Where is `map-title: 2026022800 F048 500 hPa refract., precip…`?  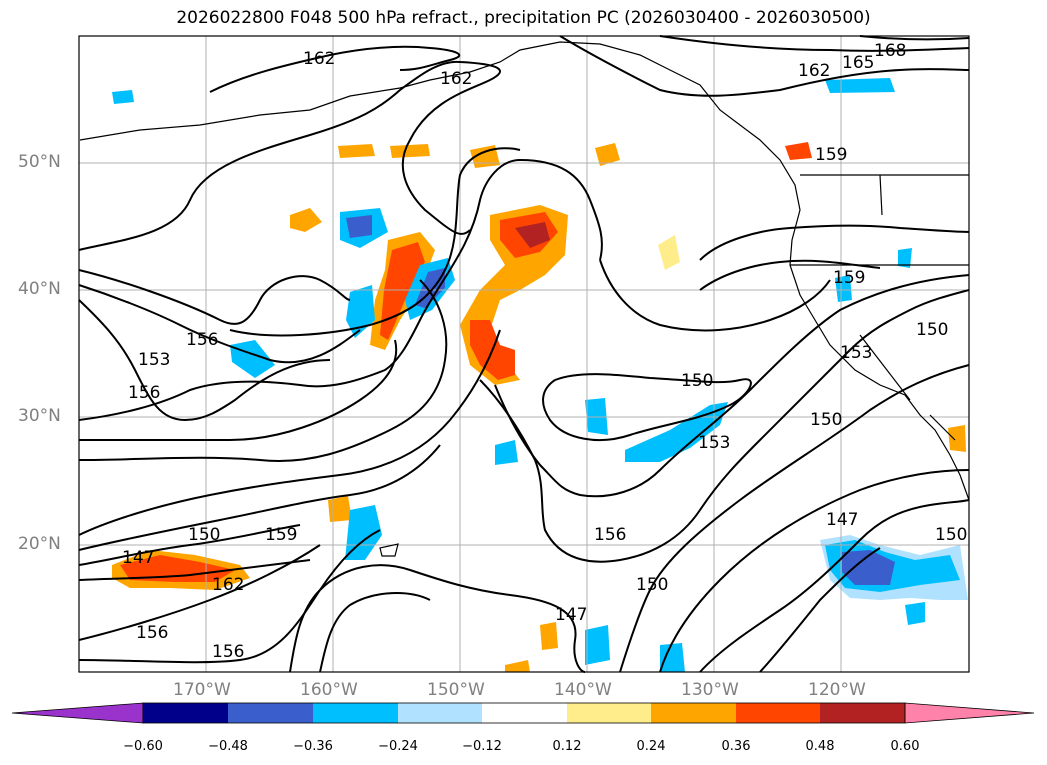 map-title: 2026022800 F048 500 hPa refract., precip… is located at coordinates (523, 18).